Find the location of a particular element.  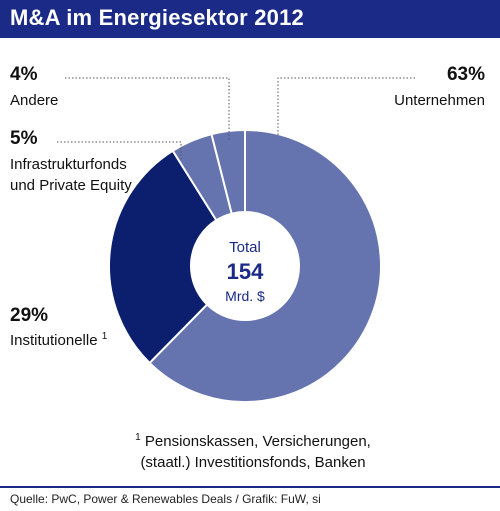

institutionelle-label: Institutionelle 1 is located at coordinates (58, 340).